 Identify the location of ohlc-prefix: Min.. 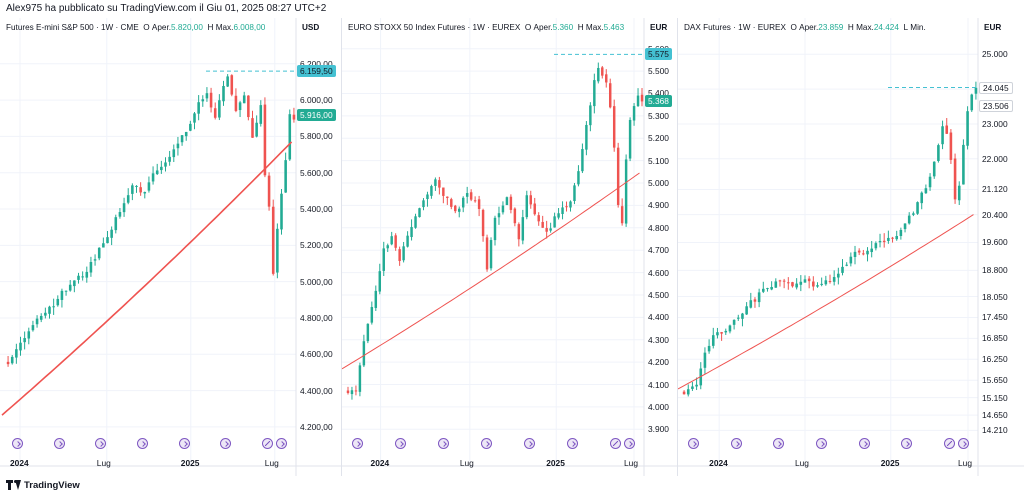
(918, 27).